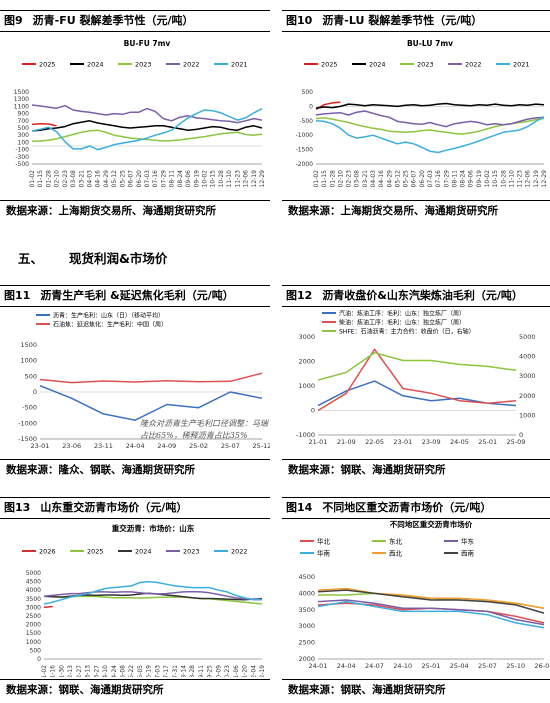 The width and height of the screenshot is (550, 703). Describe the element at coordinates (414, 179) in the screenshot. I see `x-tick-label: 06-07` at that location.